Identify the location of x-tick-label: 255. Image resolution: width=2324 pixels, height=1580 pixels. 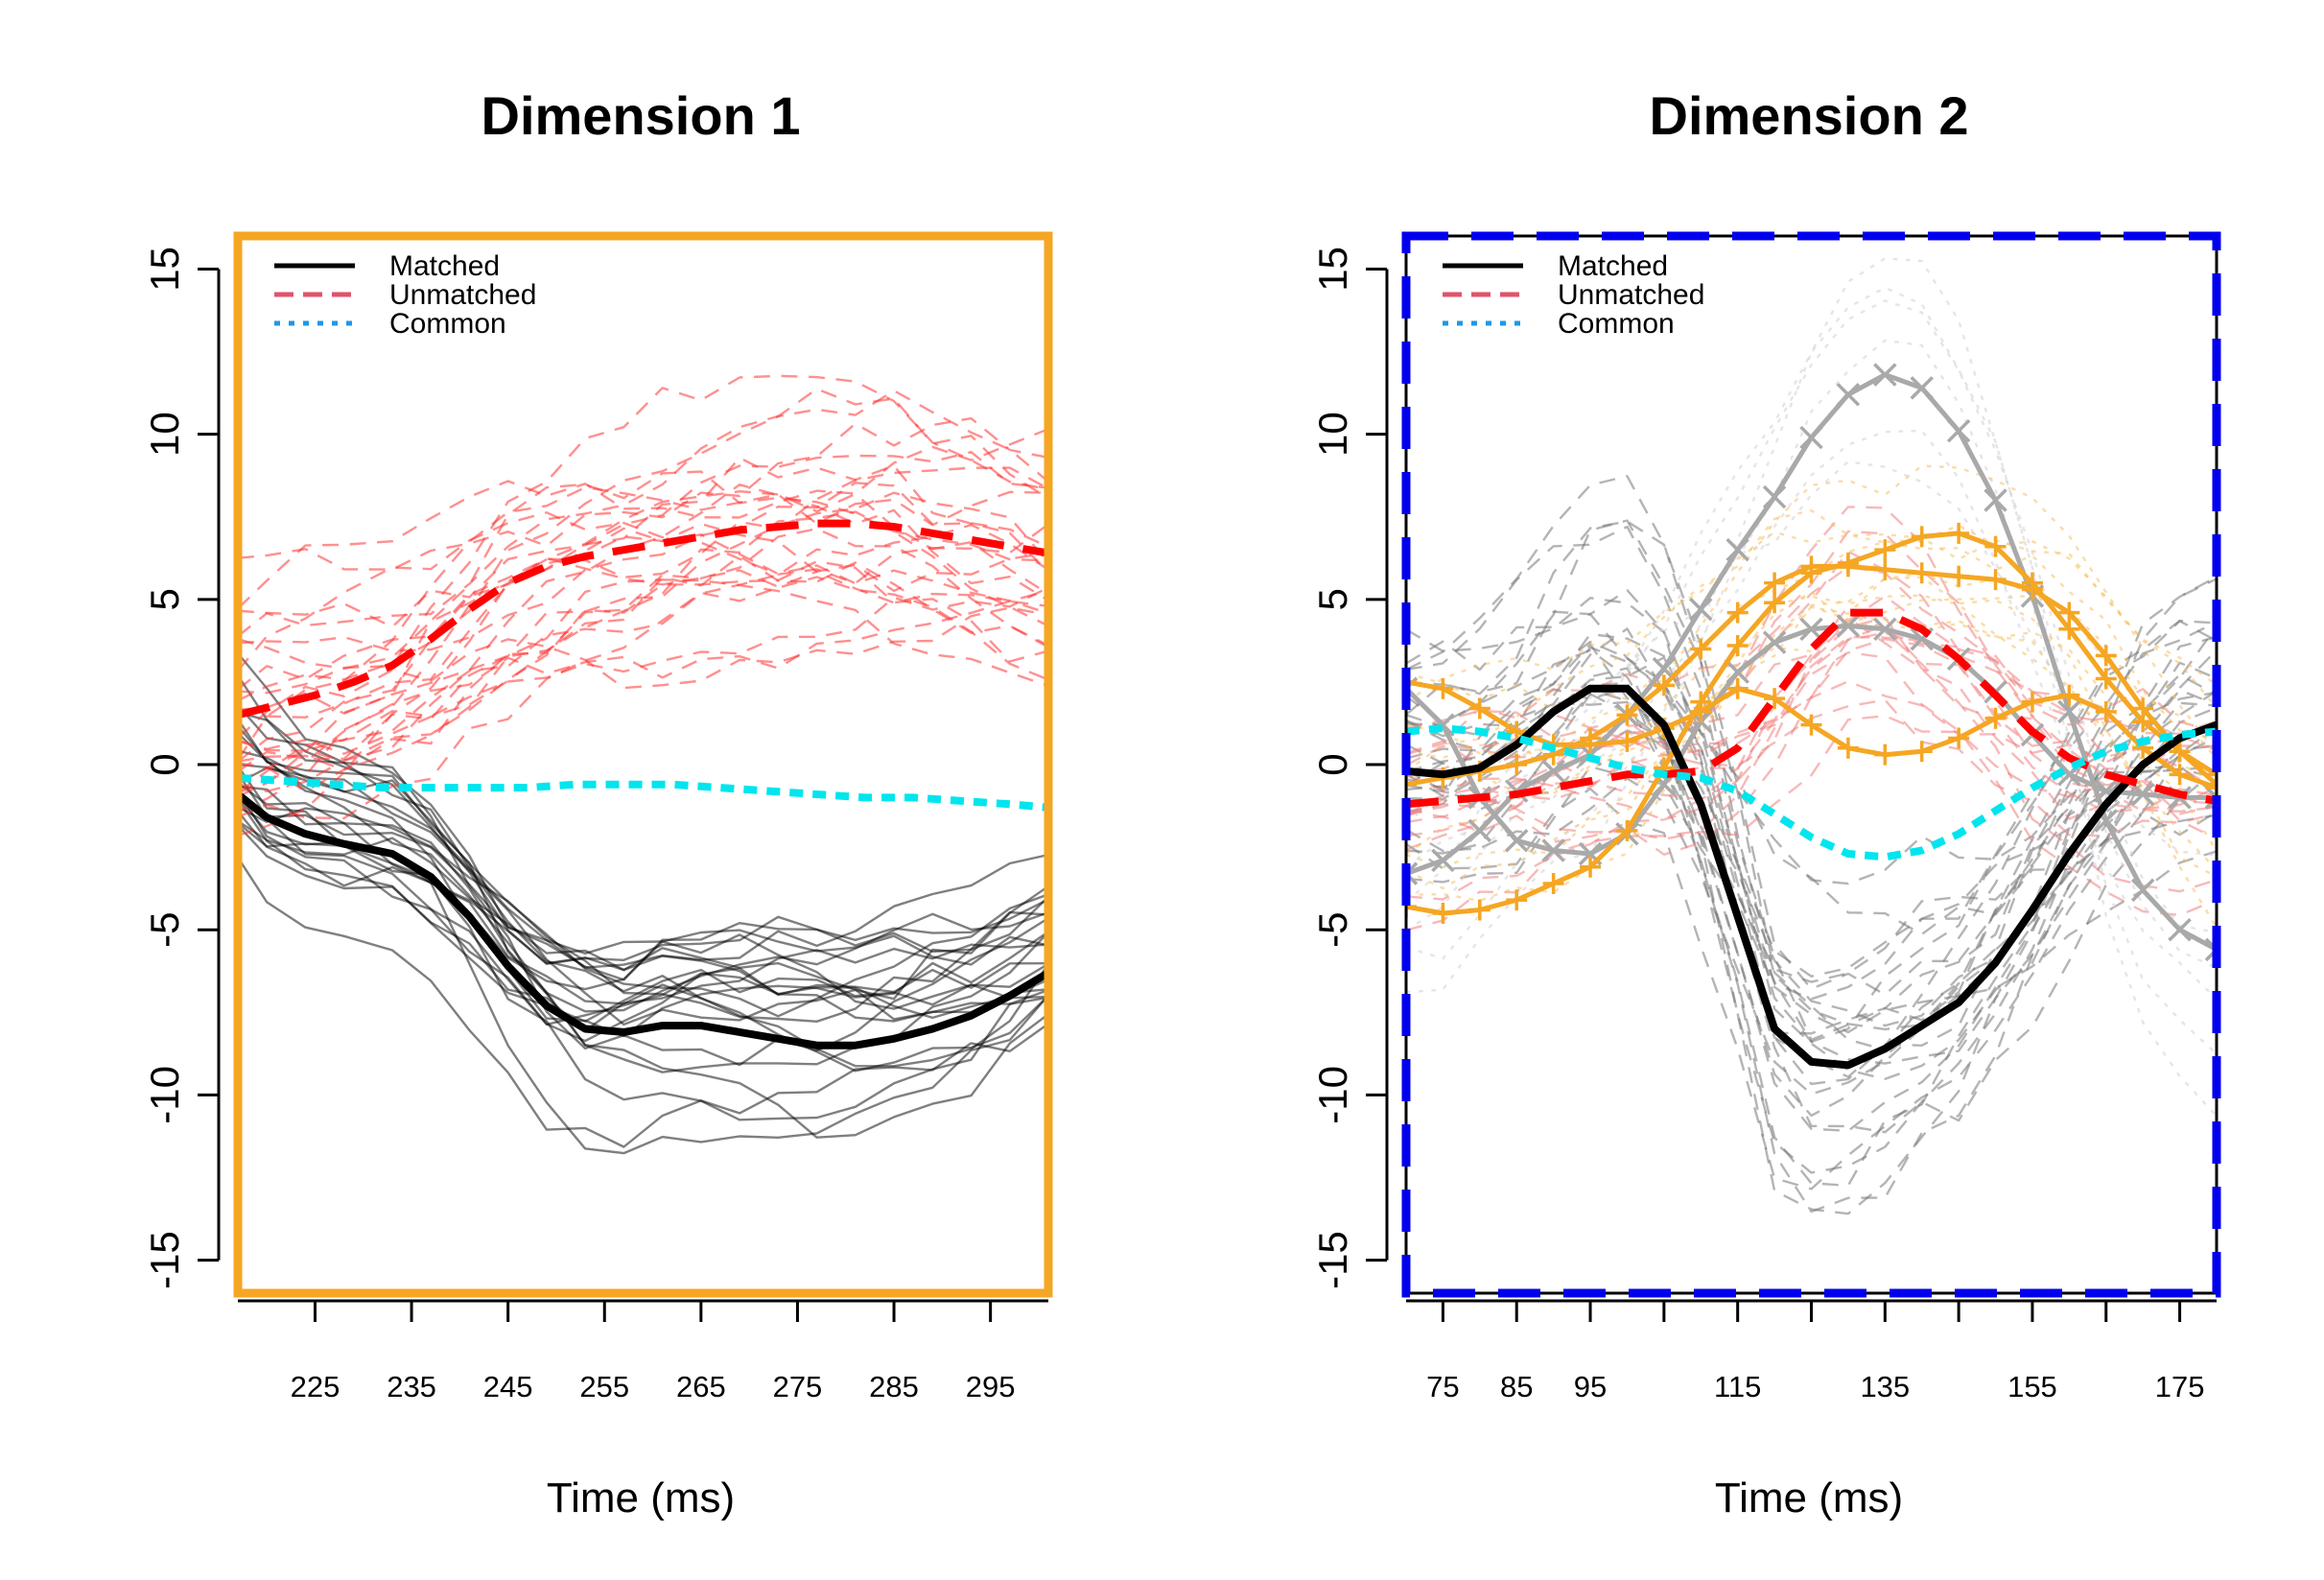
(604, 1386).